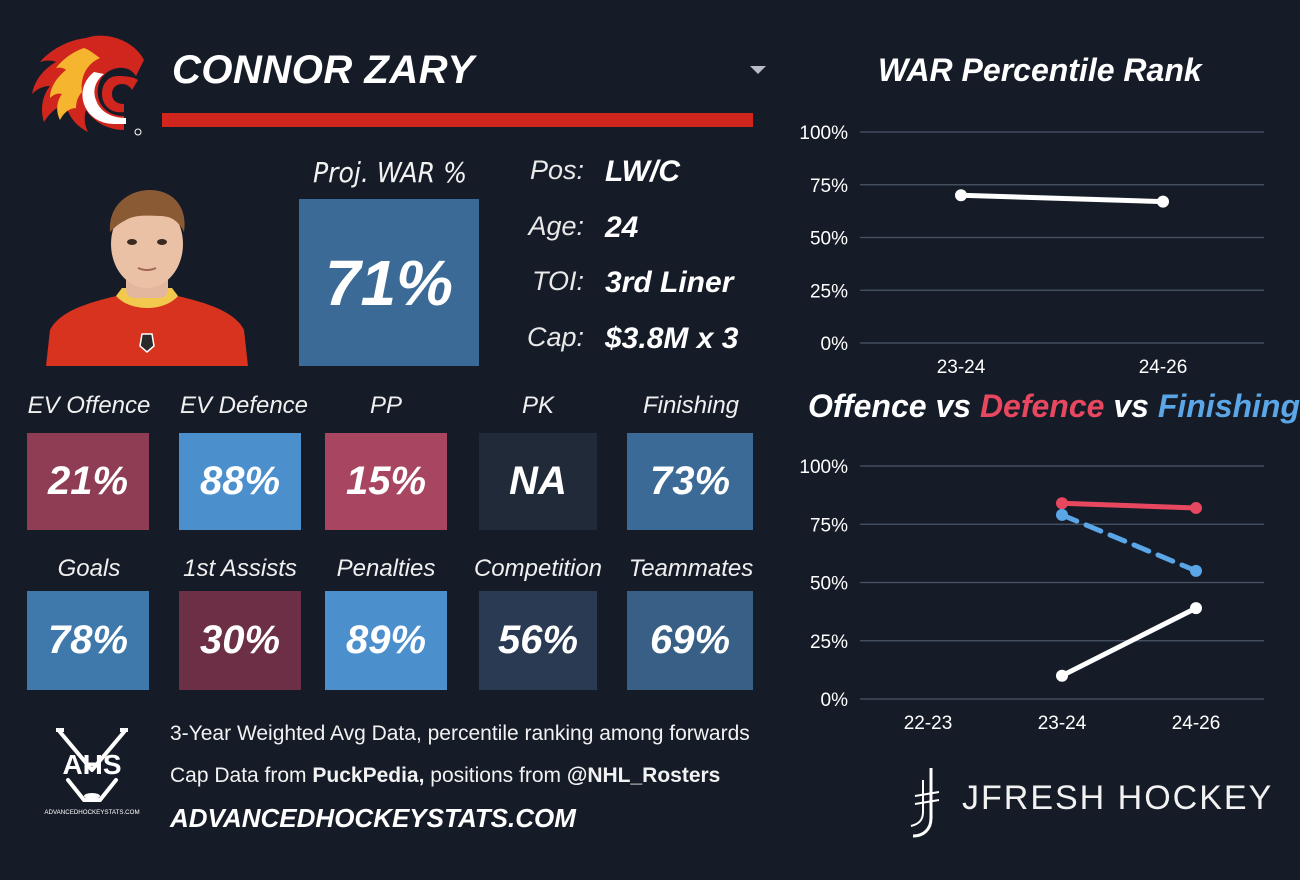 Image resolution: width=1300 pixels, height=880 pixels. What do you see at coordinates (244, 405) in the screenshot?
I see `tile-label-ev-defence: EV Defence` at bounding box center [244, 405].